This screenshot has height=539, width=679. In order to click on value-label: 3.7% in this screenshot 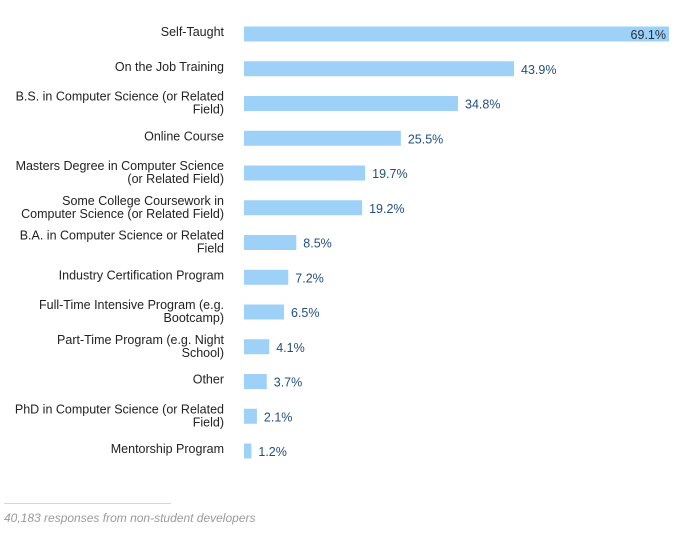, I will do `click(288, 383)`.